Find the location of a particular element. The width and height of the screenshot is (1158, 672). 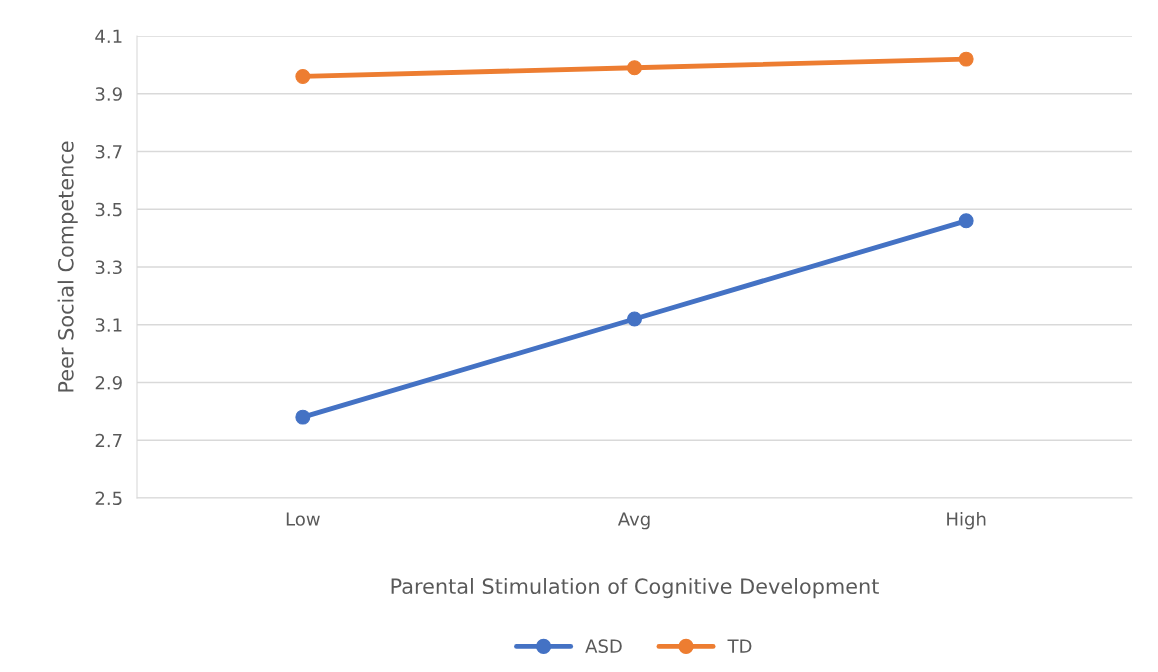

y-tick-label: 2.9 is located at coordinates (108, 382).